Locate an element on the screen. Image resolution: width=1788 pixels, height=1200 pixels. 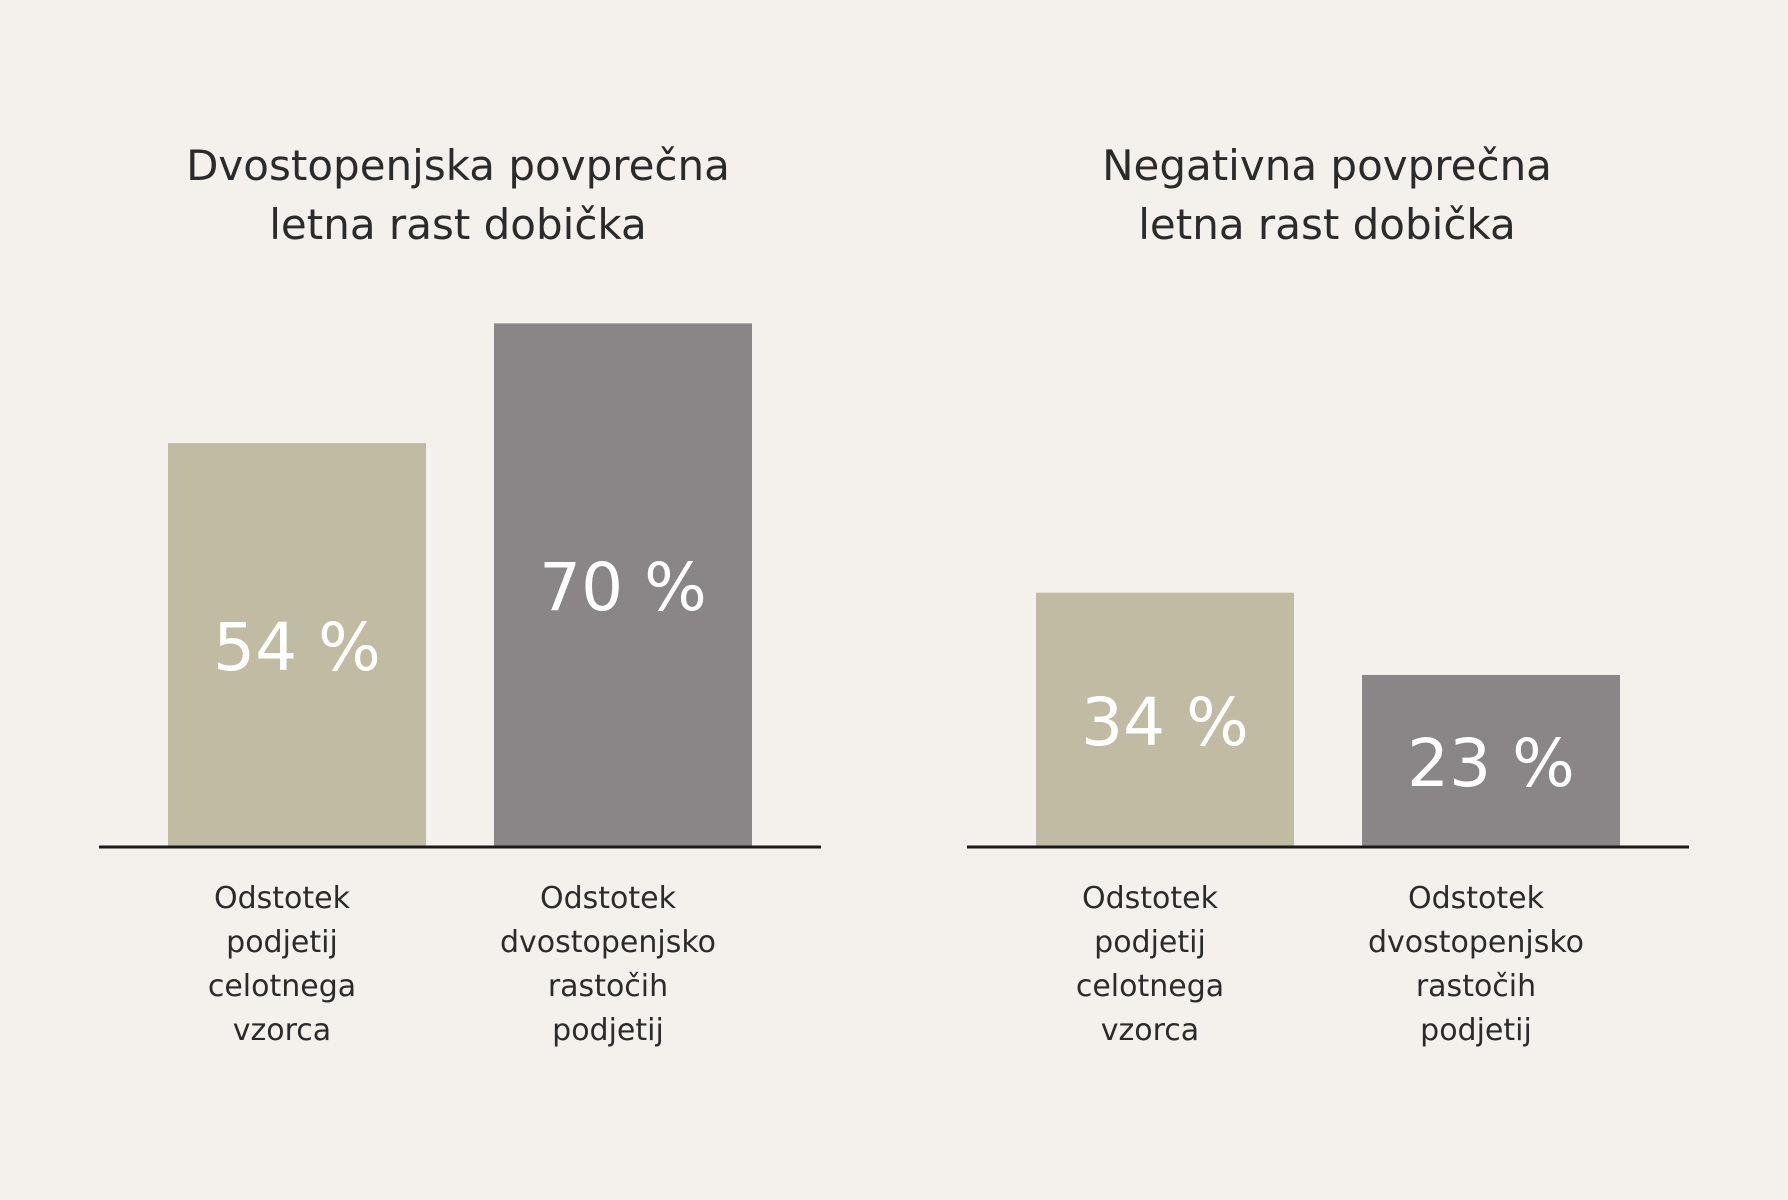
bar-value-label: 34 % is located at coordinates (1165, 722).